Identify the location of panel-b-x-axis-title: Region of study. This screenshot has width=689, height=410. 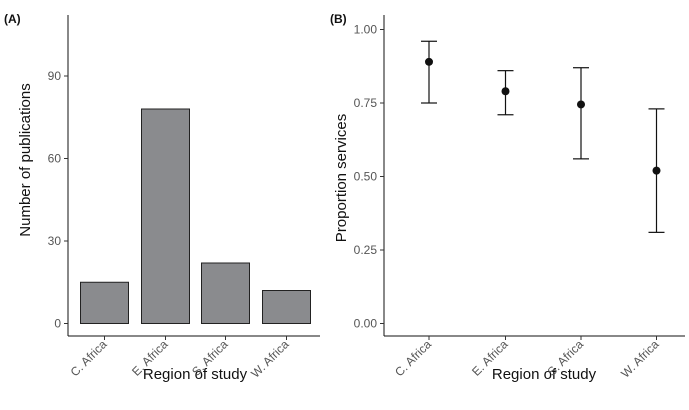
(544, 374).